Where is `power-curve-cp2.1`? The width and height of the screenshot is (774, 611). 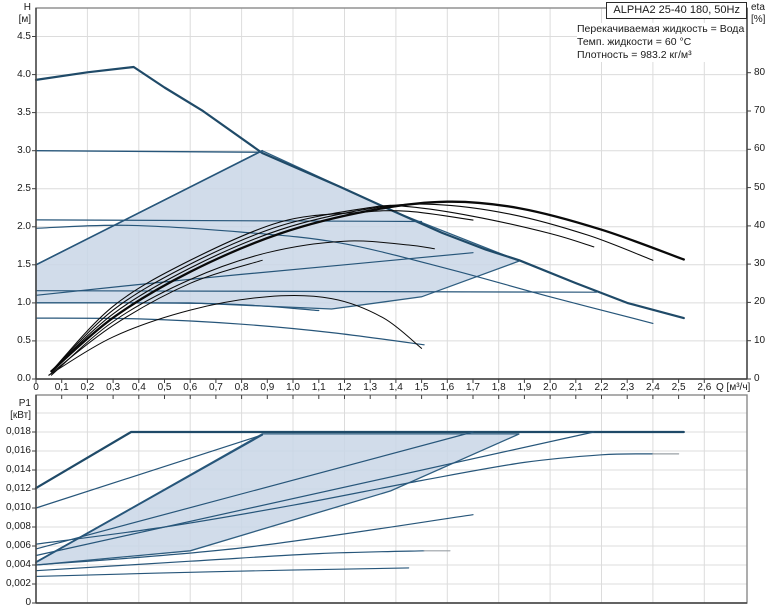
power-curve-cp2.1 is located at coordinates (254, 490).